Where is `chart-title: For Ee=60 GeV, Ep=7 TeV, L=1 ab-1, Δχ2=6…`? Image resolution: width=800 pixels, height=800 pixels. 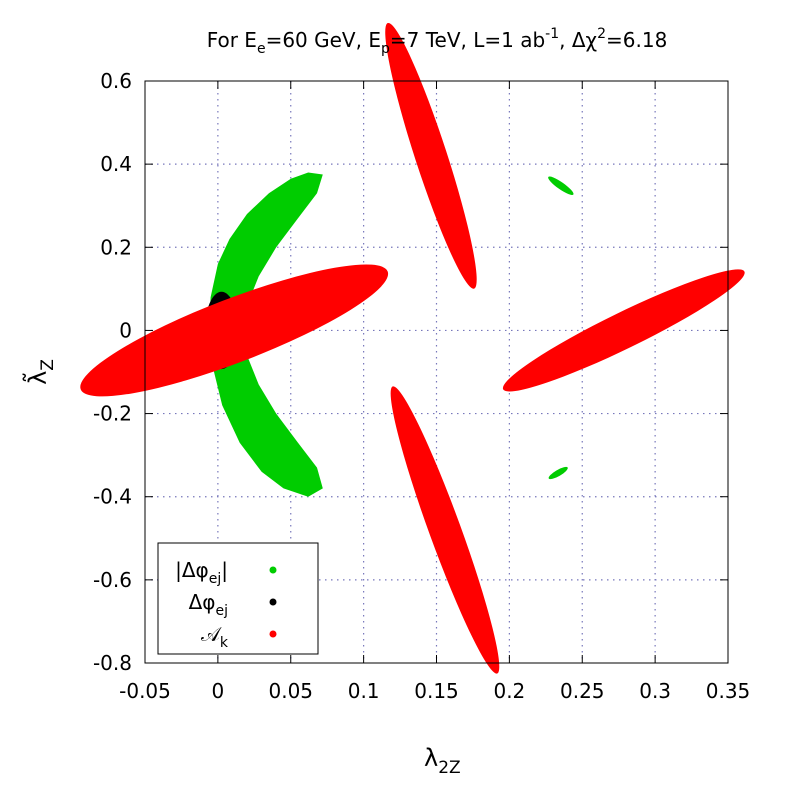
chart-title: For Ee=60 GeV, Ep=7 TeV, L=1 ab-1, Δχ2=6… is located at coordinates (437, 41).